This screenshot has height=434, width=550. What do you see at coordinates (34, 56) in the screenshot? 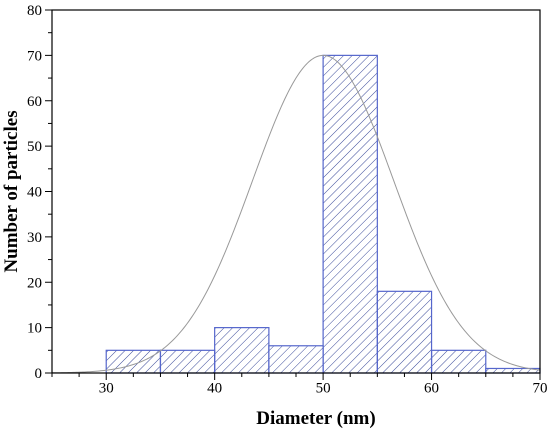
I see `y-tick-label: 70` at bounding box center [34, 56].